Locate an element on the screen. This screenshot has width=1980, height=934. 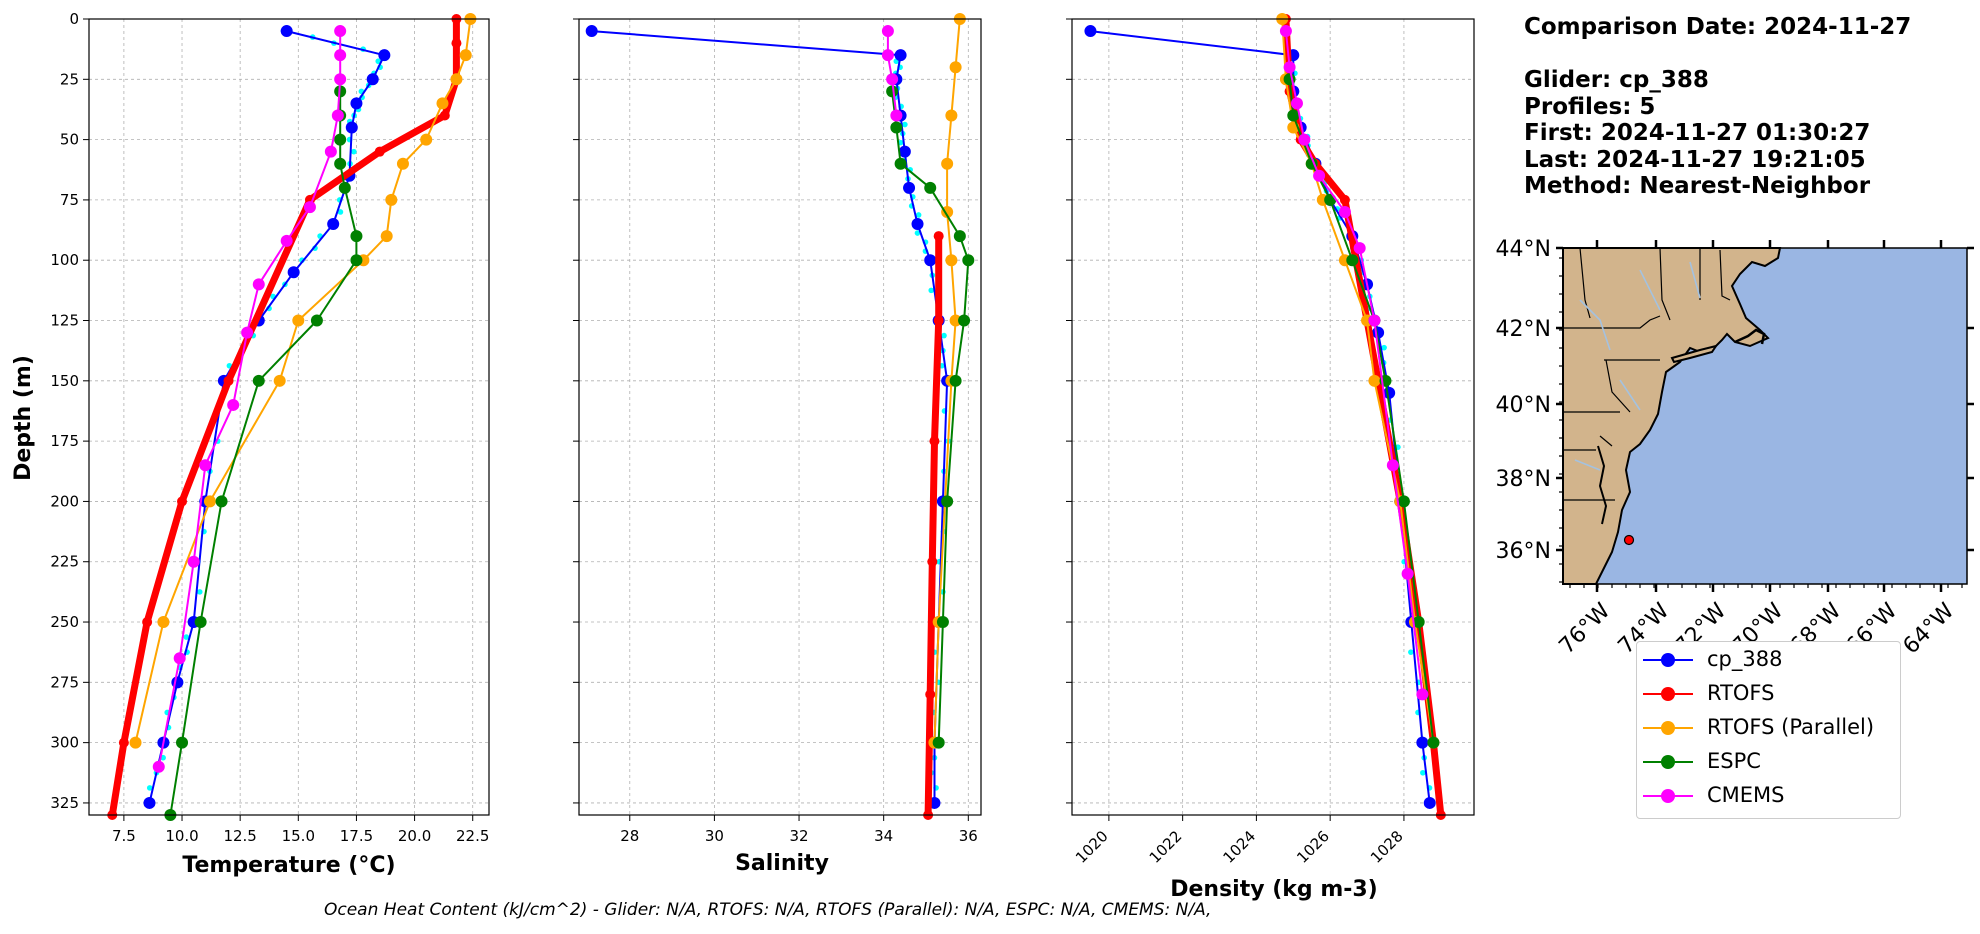
x-tick-label: 1026 is located at coordinates (1313, 847).